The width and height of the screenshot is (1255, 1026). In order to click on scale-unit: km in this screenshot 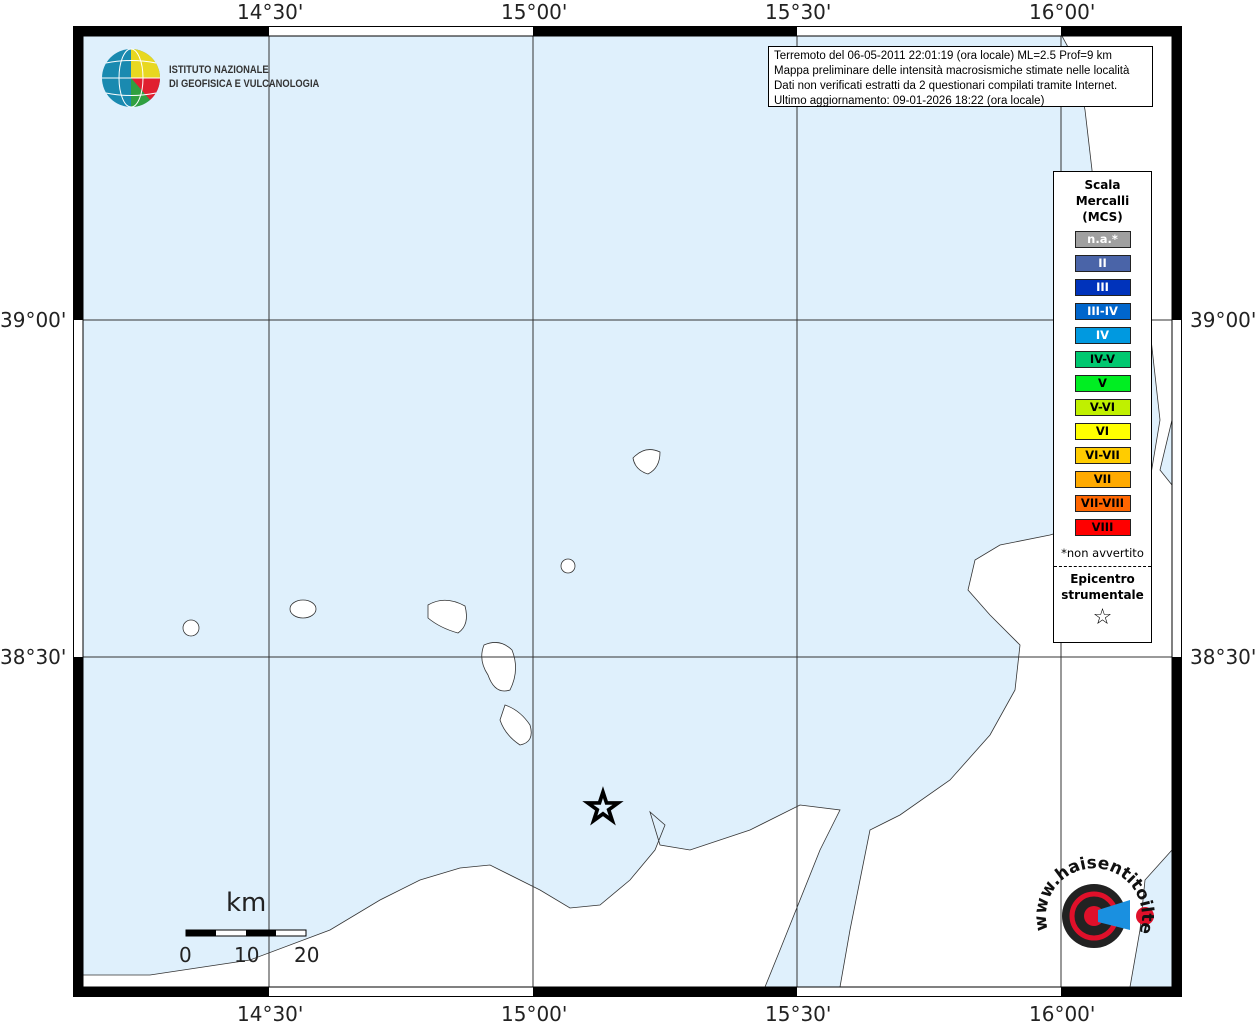, I will do `click(246, 903)`.